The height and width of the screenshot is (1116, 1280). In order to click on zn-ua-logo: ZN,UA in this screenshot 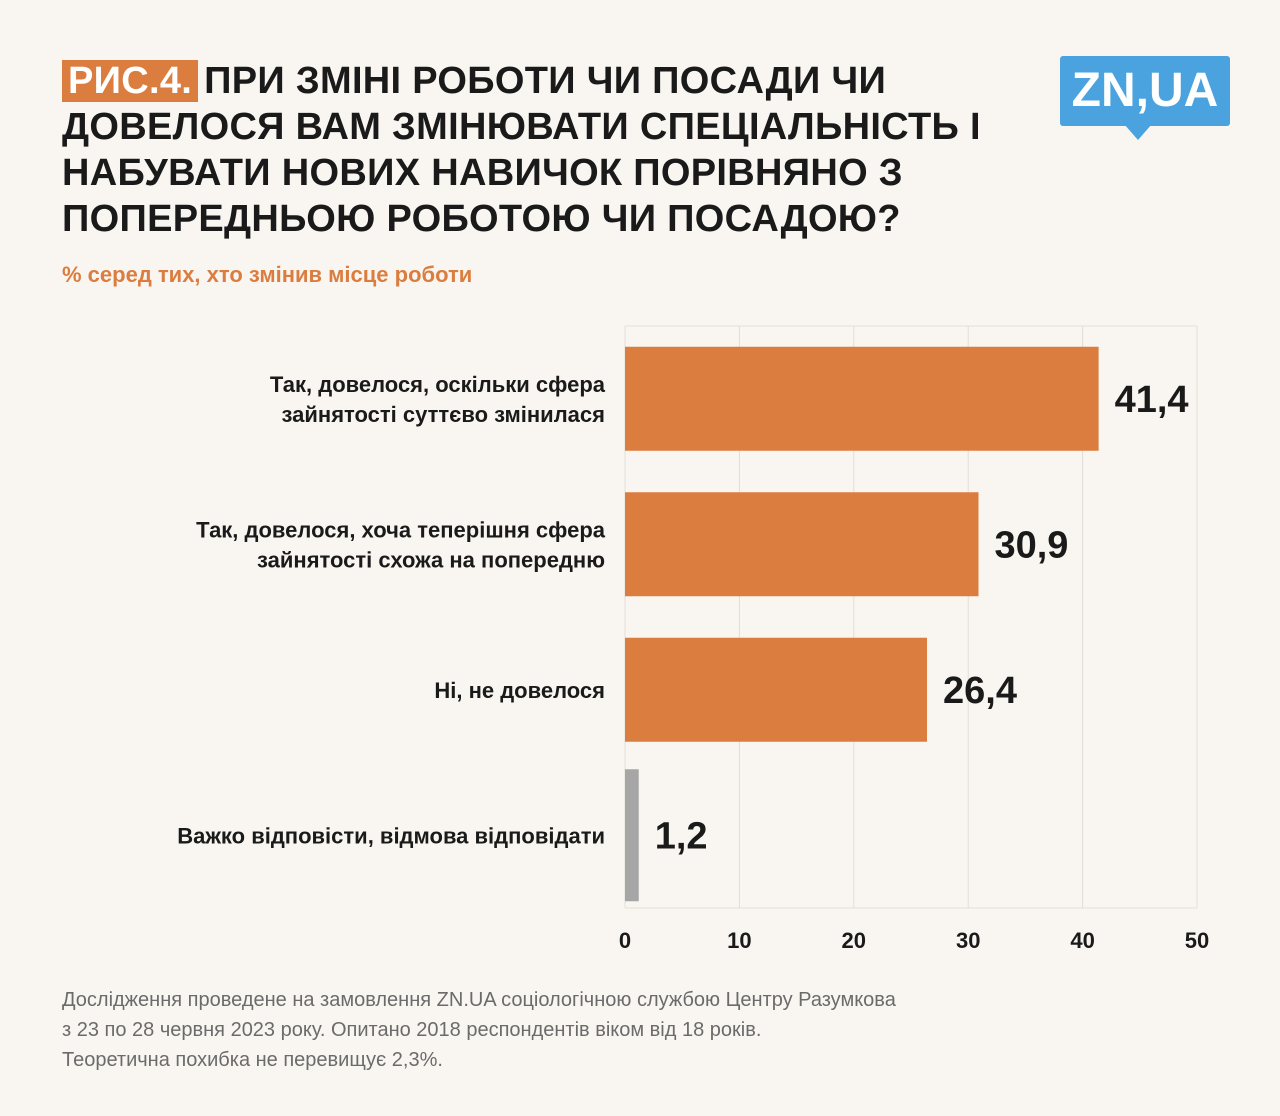, I will do `click(1145, 91)`.